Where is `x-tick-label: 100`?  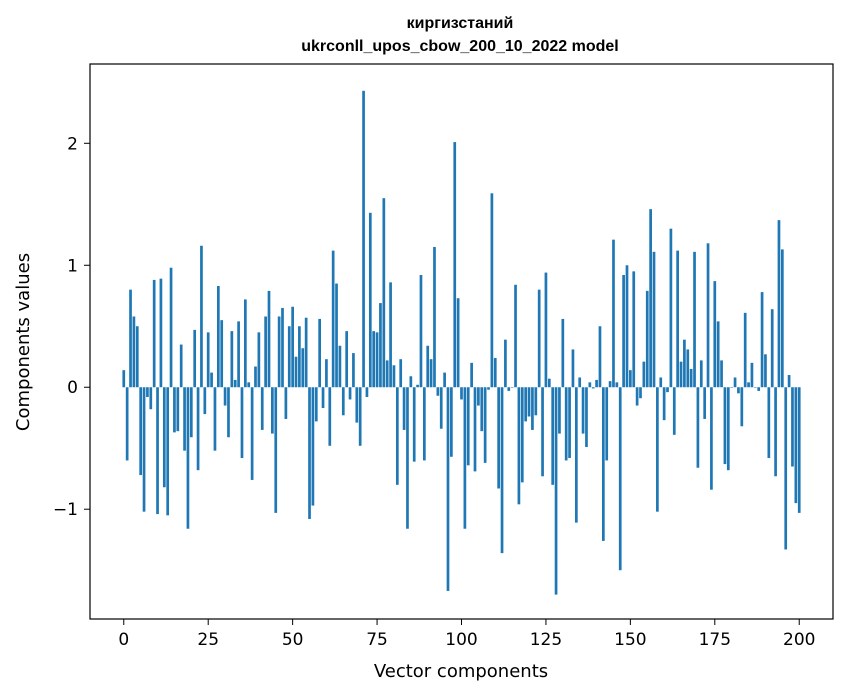
x-tick-label: 100 is located at coordinates (461, 640).